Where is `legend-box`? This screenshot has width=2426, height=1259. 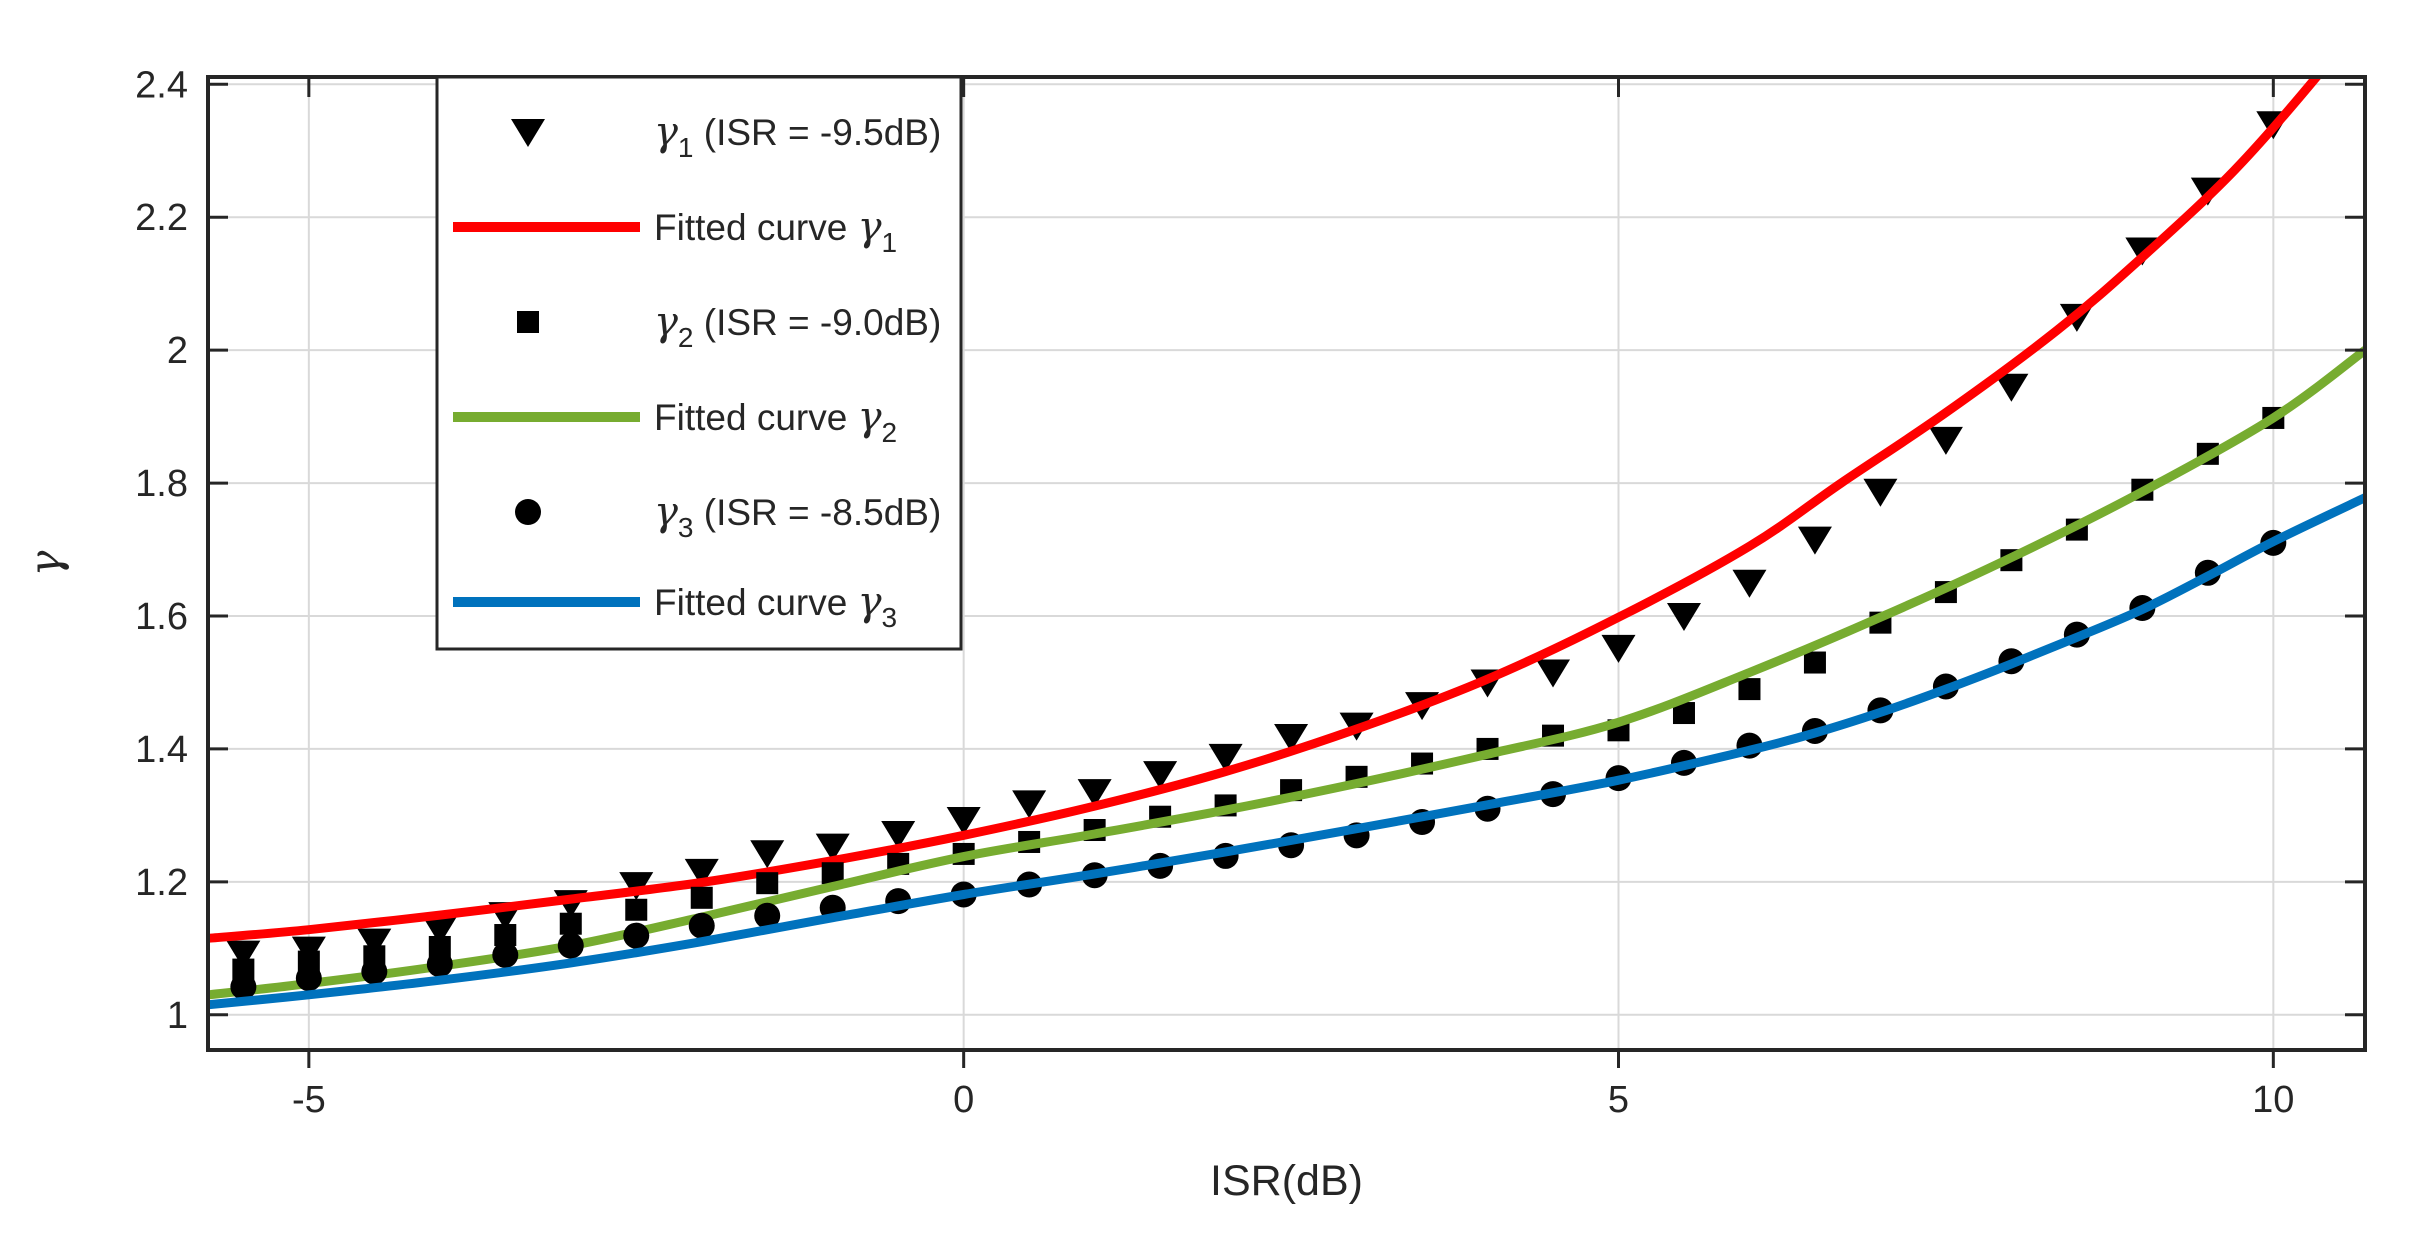
legend-box is located at coordinates (699, 363).